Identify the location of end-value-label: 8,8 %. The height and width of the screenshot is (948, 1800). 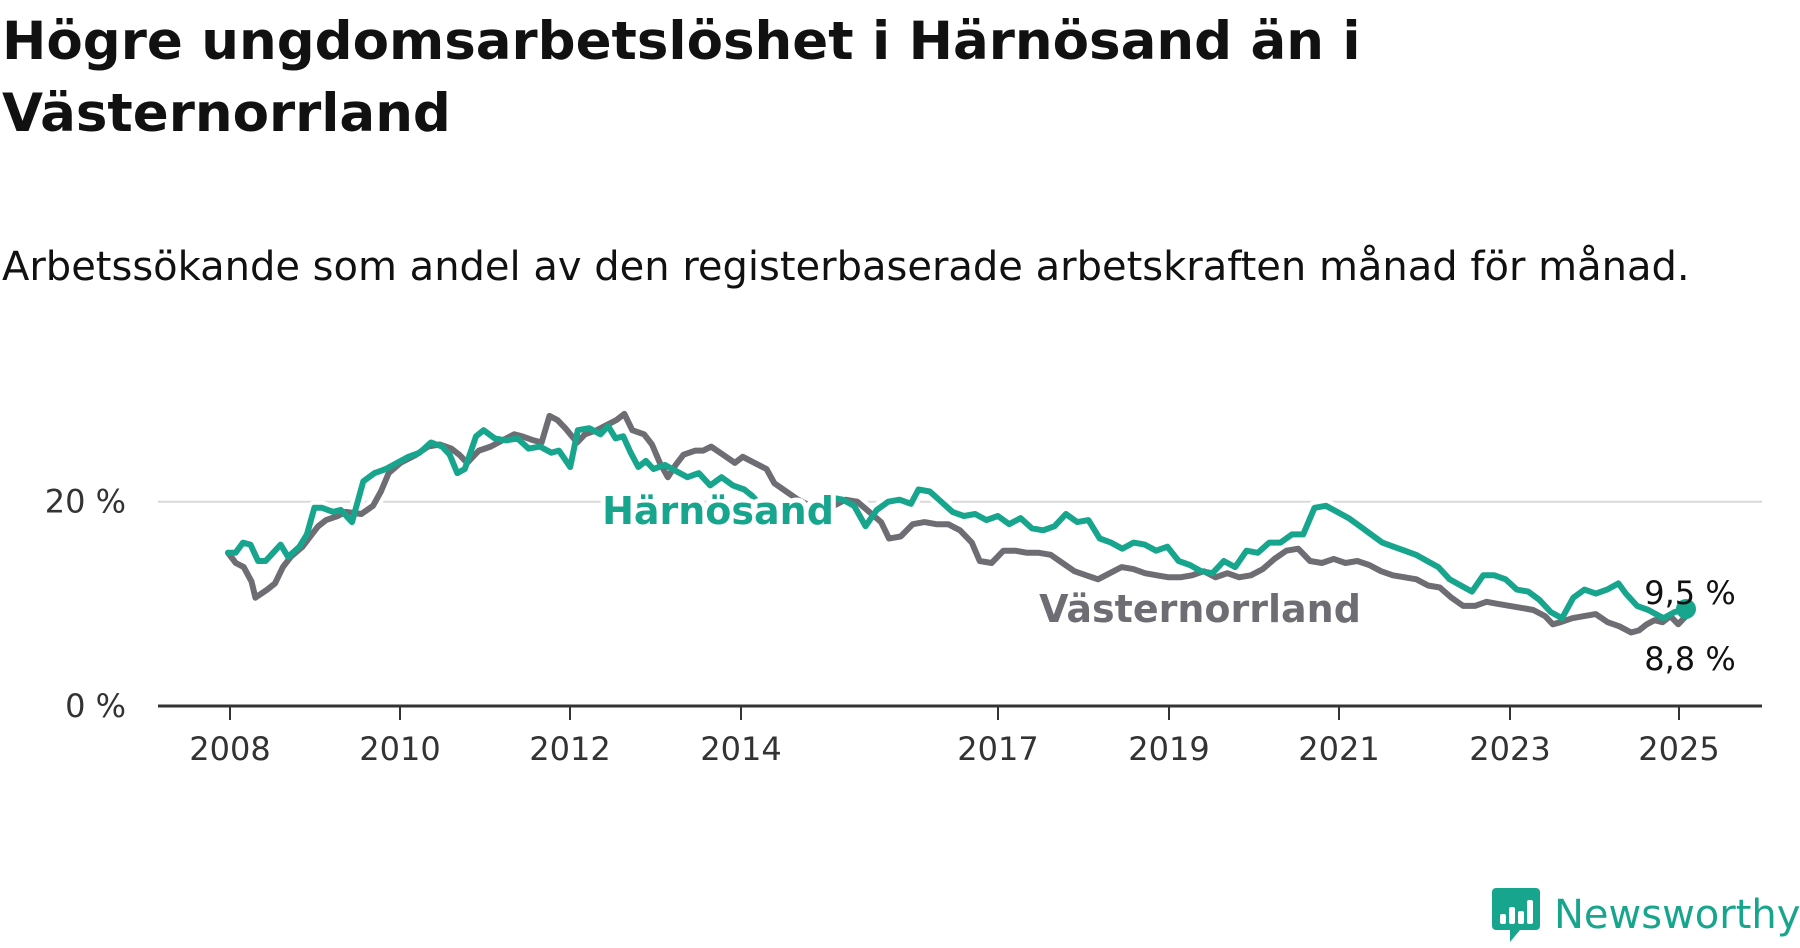
(1689, 659).